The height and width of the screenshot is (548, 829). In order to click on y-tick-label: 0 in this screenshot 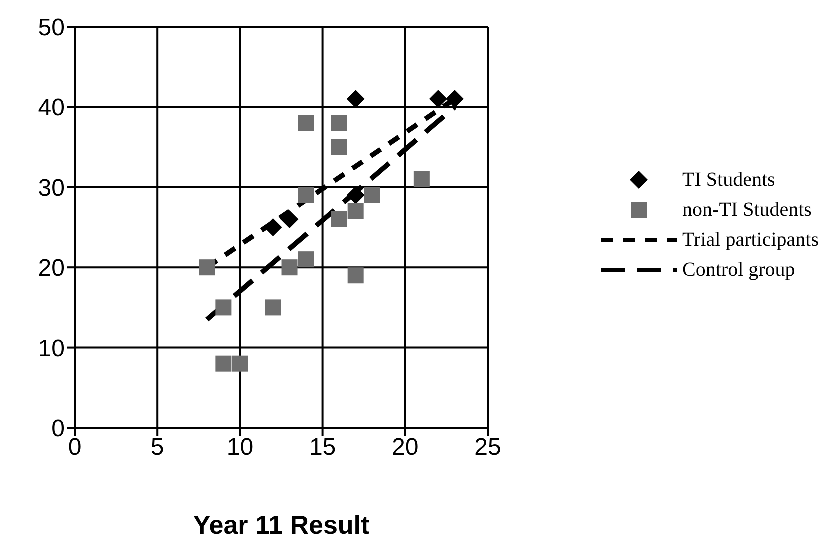, I will do `click(58, 429)`.